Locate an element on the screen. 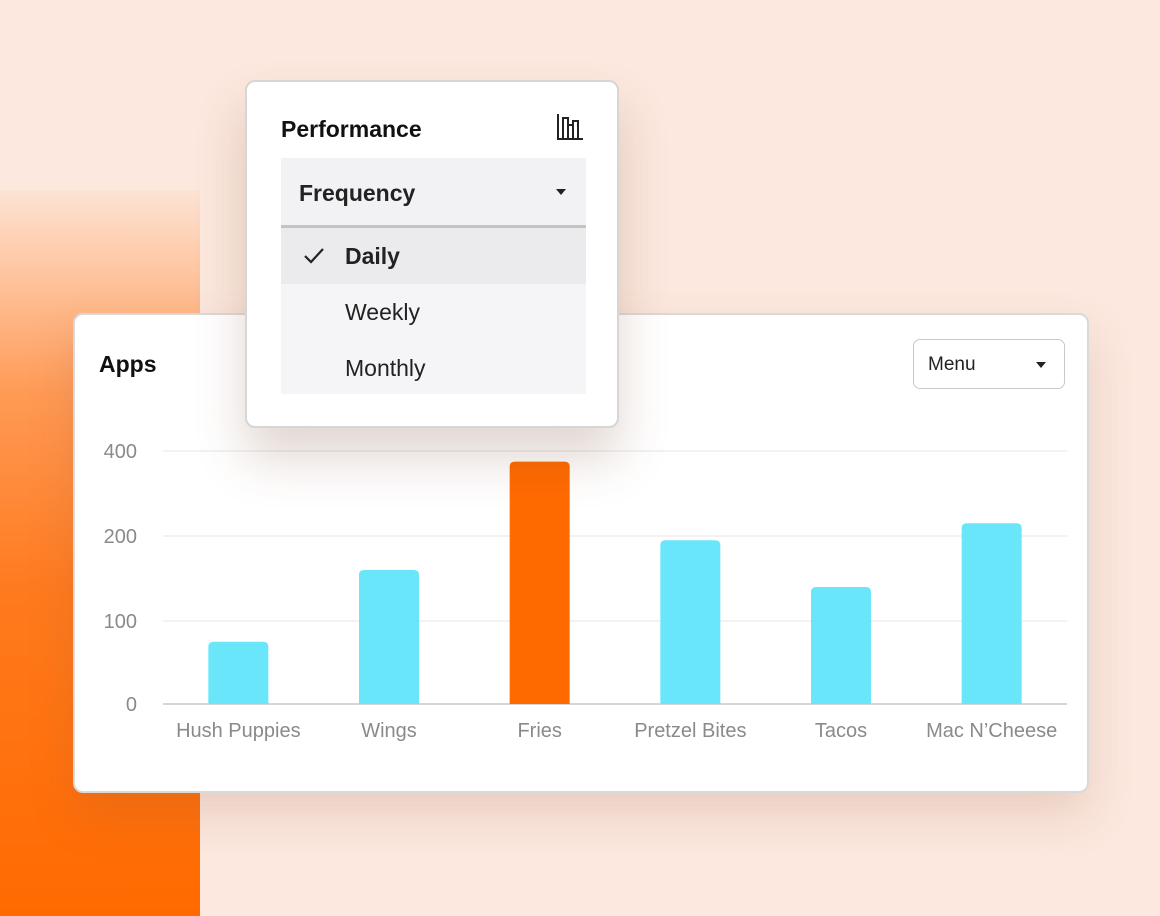 The height and width of the screenshot is (916, 1160). x-tick-label: Pretzel Bites is located at coordinates (690, 731).